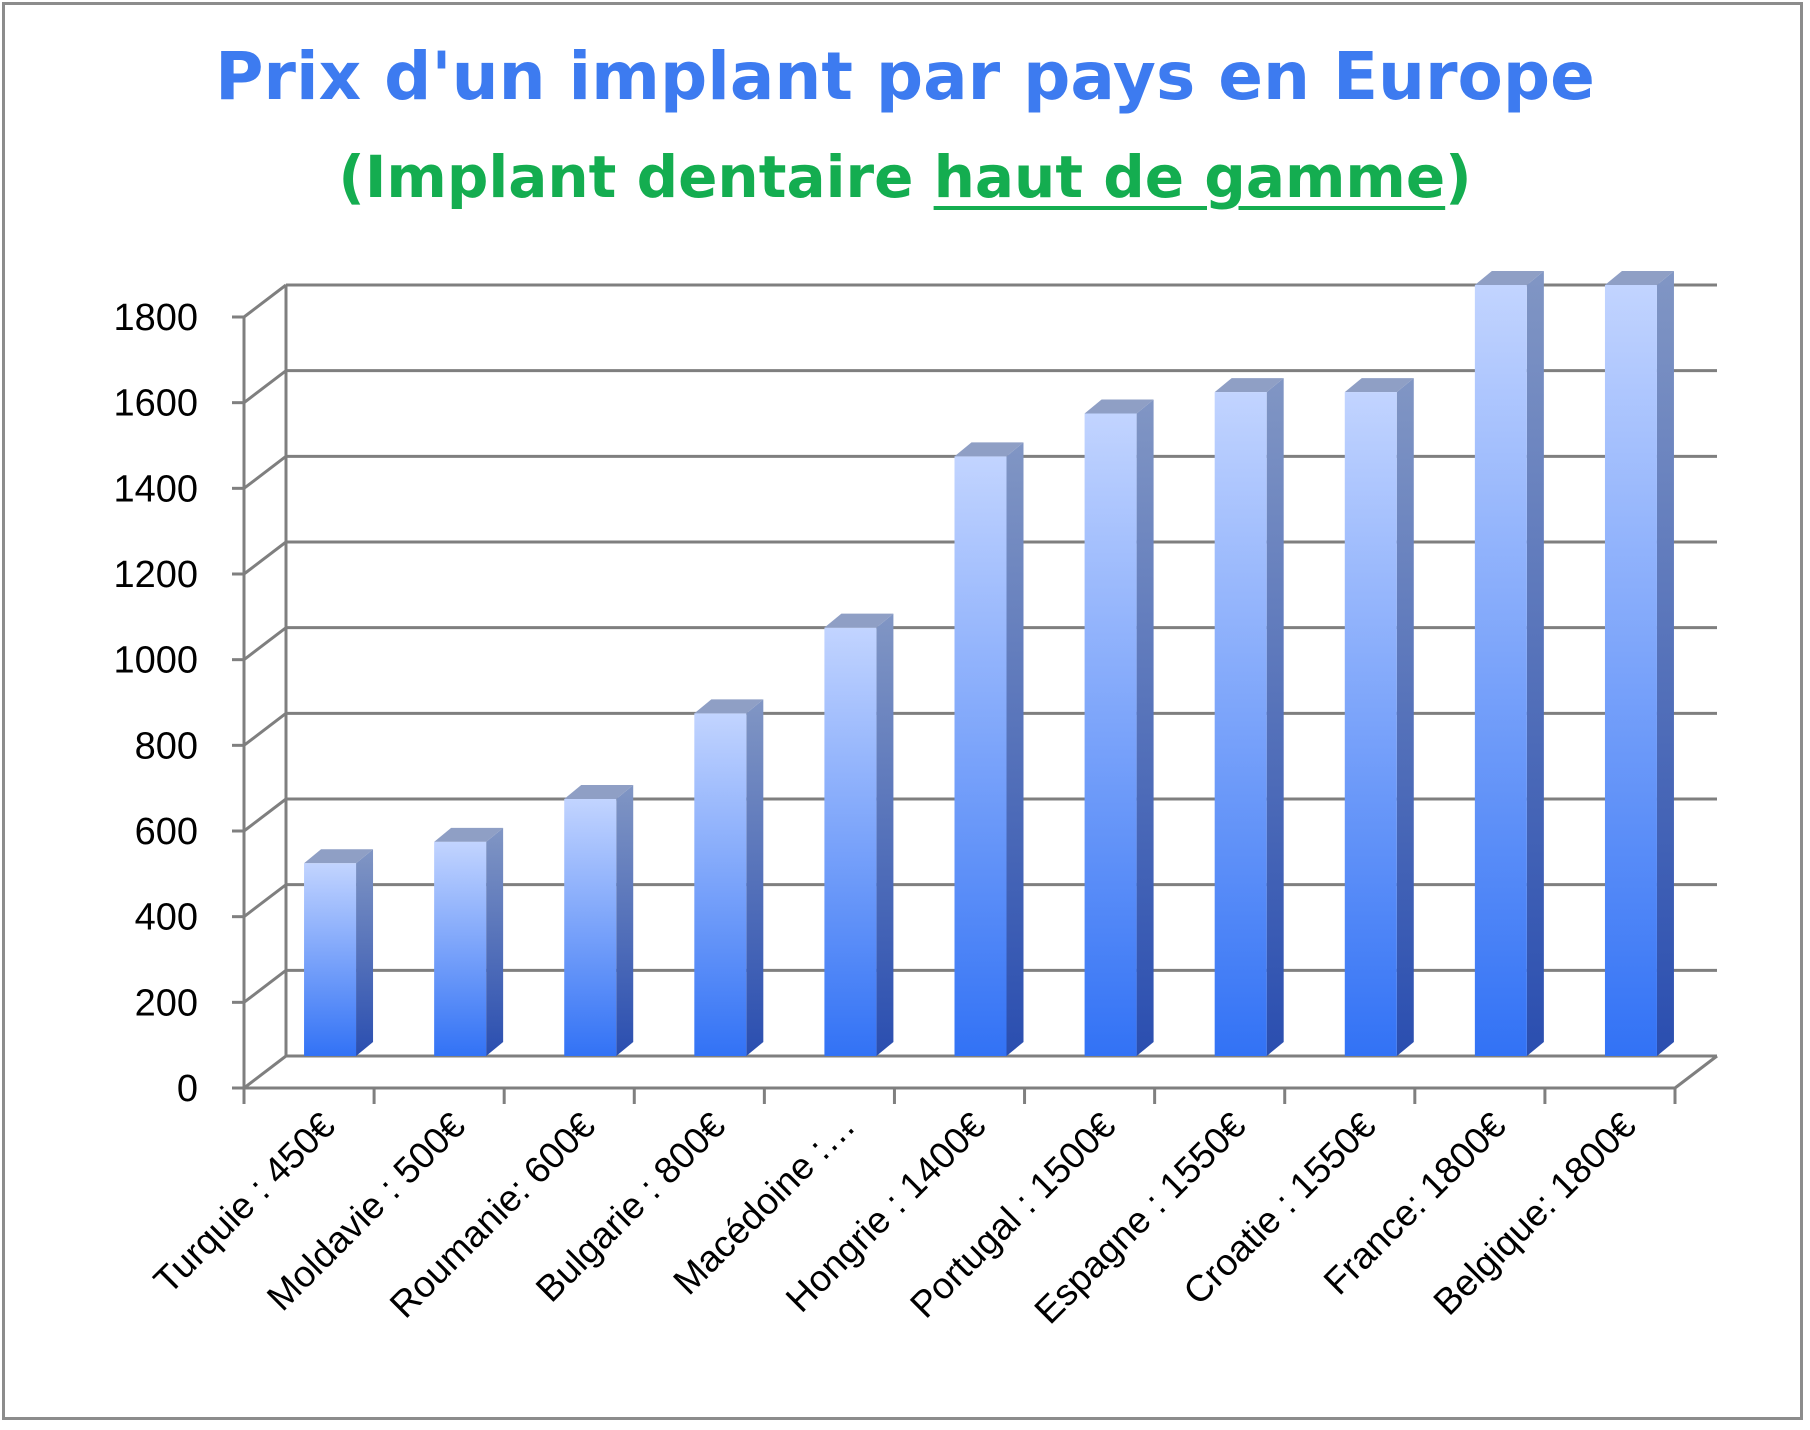 This screenshot has height=1430, width=1810. What do you see at coordinates (166, 746) in the screenshot?
I see `y-tick-label: 800` at bounding box center [166, 746].